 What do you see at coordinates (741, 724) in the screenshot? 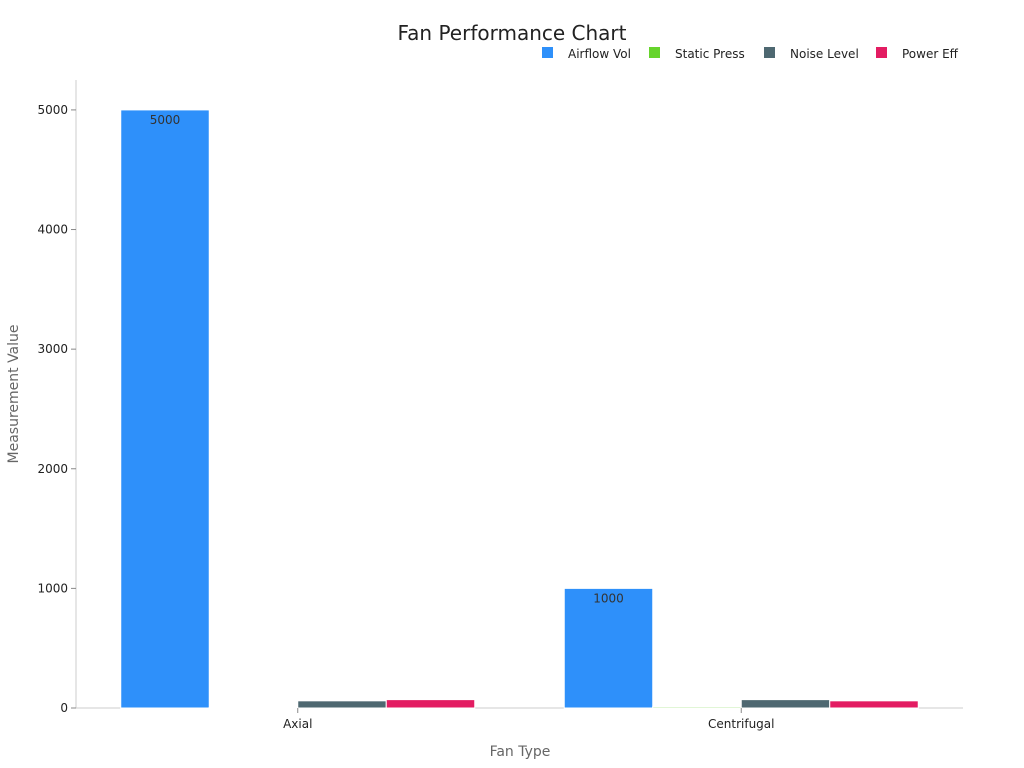
I see `x-tick-label: Centrifugal` at bounding box center [741, 724].